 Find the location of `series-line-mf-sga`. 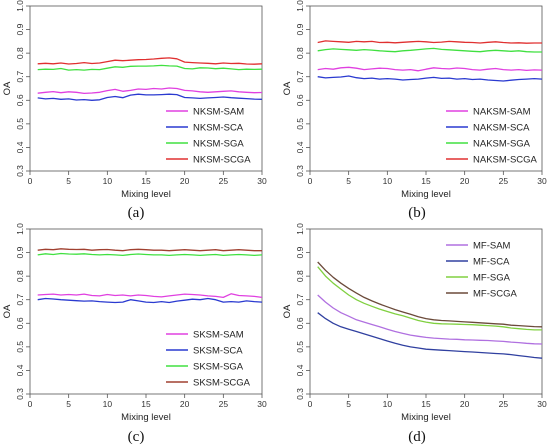

series-line-mf-sga is located at coordinates (429, 298).